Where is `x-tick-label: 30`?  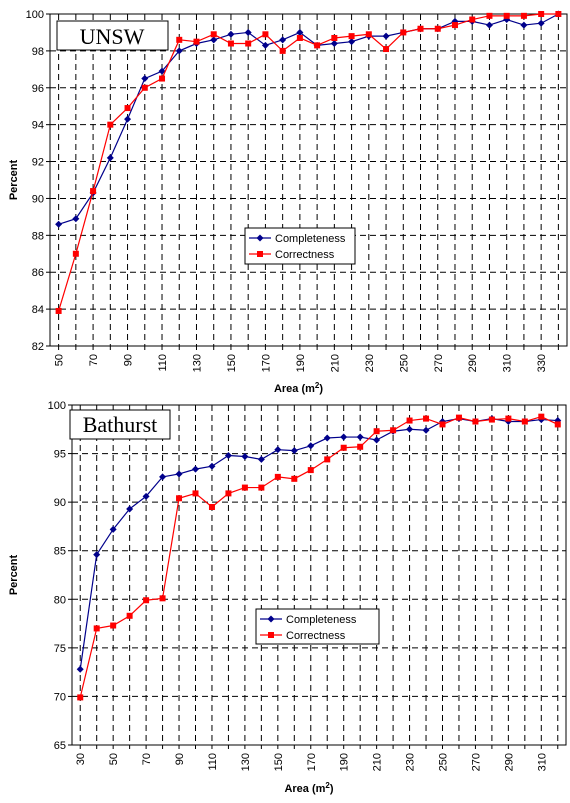 x-tick-label: 30 is located at coordinates (81, 759).